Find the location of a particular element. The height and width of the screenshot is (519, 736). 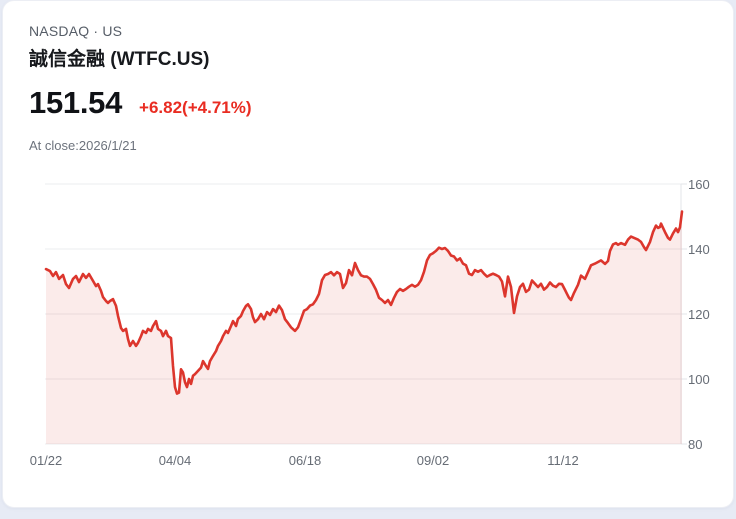

price-row: 151.54 +6.82(+4.71%) is located at coordinates (140, 103).